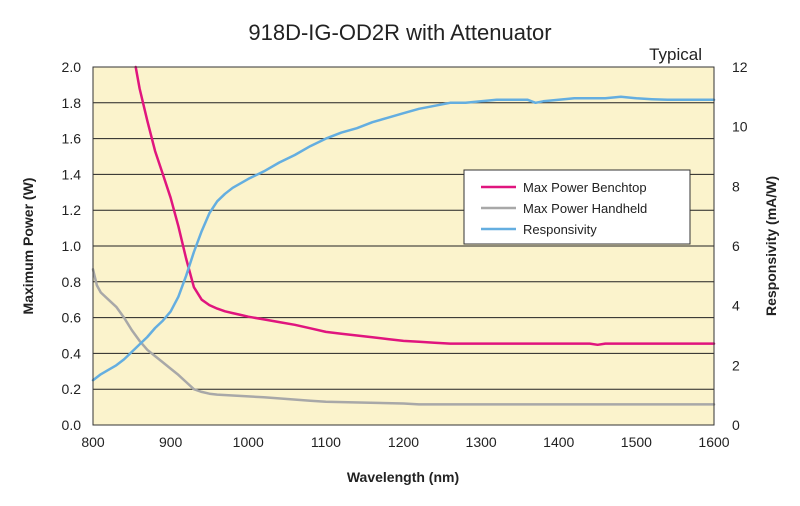 The width and height of the screenshot is (800, 506). What do you see at coordinates (585, 187) in the screenshot?
I see `legend-label-benchtop: Max Power Benchtop` at bounding box center [585, 187].